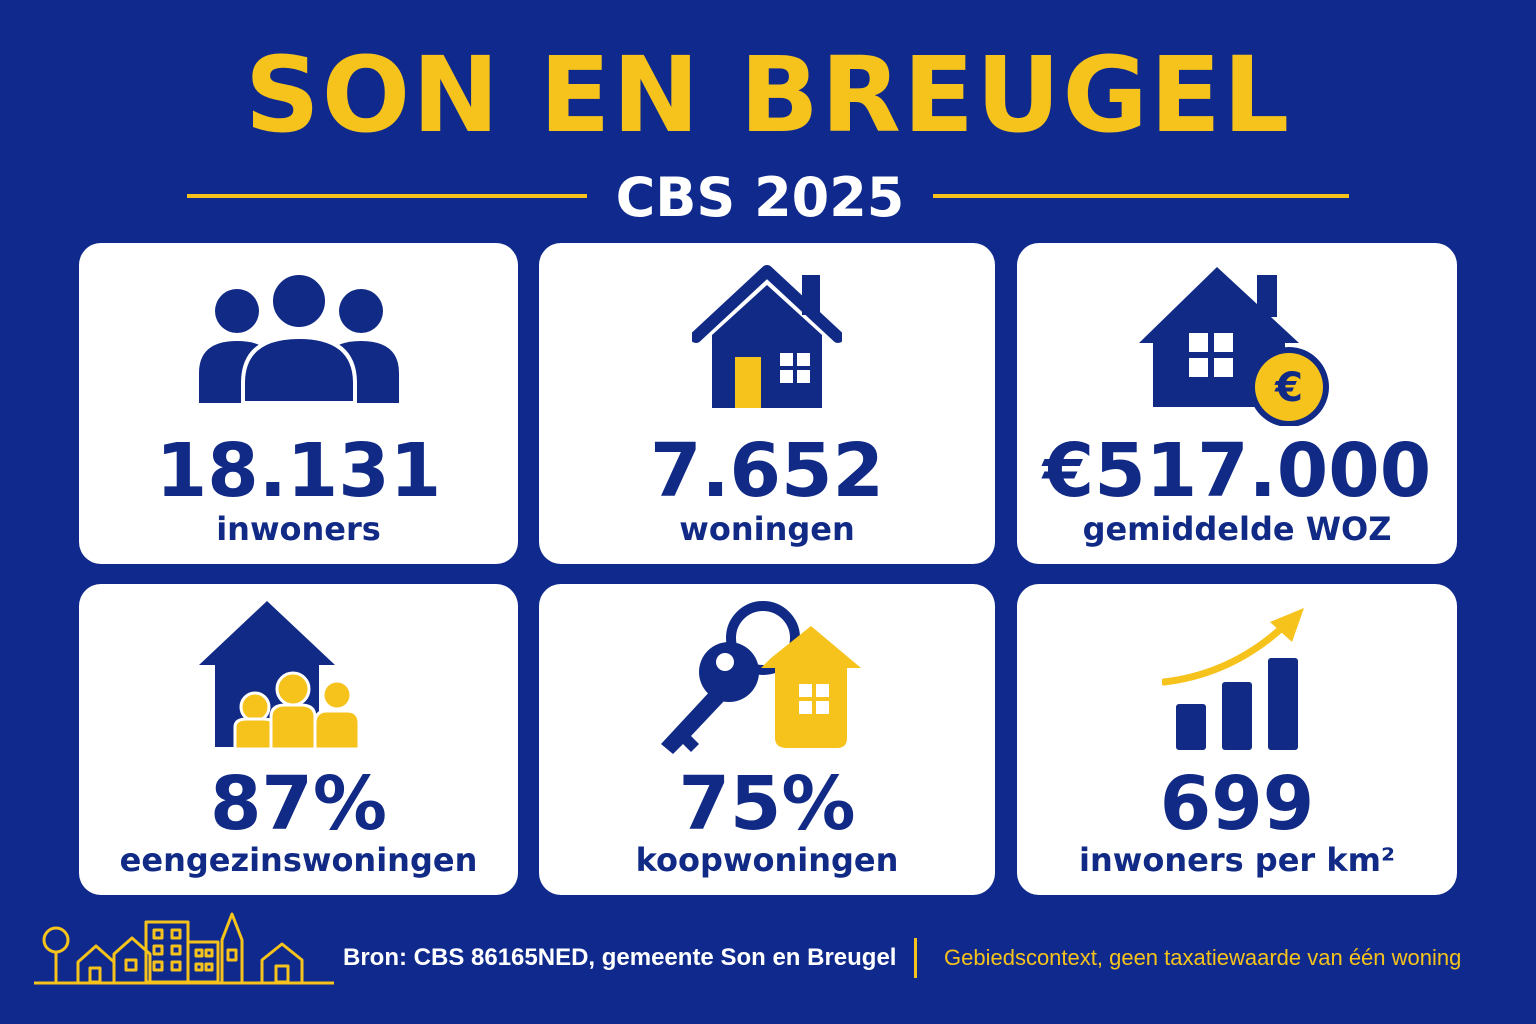 The height and width of the screenshot is (1024, 1536). What do you see at coordinates (767, 471) in the screenshot?
I see `stat-value: 7.652` at bounding box center [767, 471].